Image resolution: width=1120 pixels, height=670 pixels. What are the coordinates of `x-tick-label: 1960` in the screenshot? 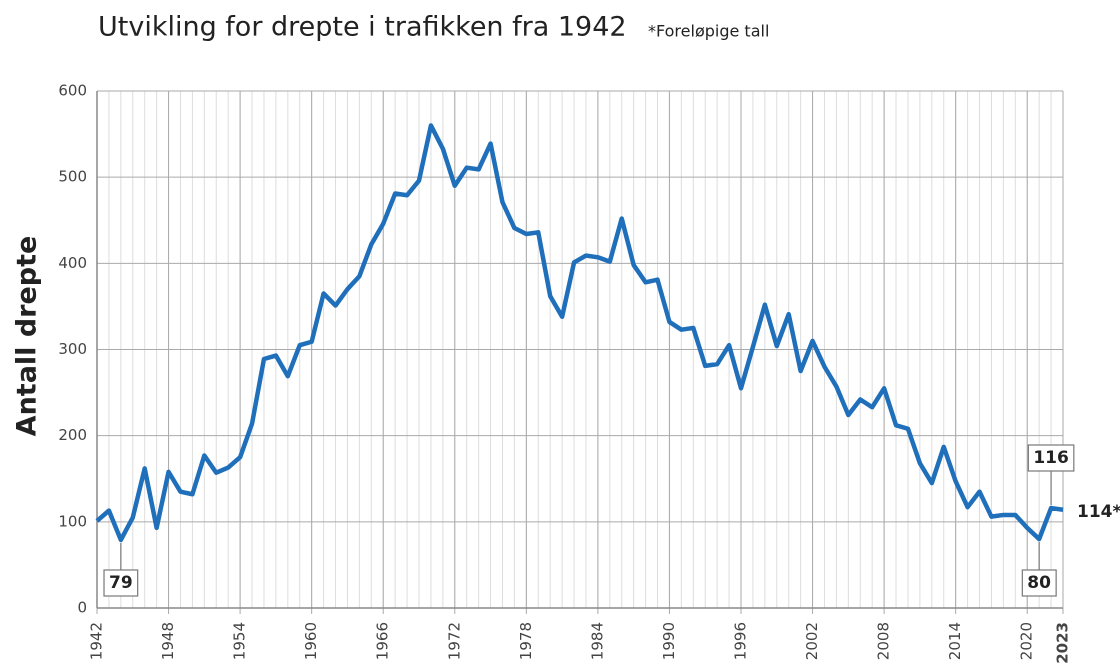 It's located at (311, 641).